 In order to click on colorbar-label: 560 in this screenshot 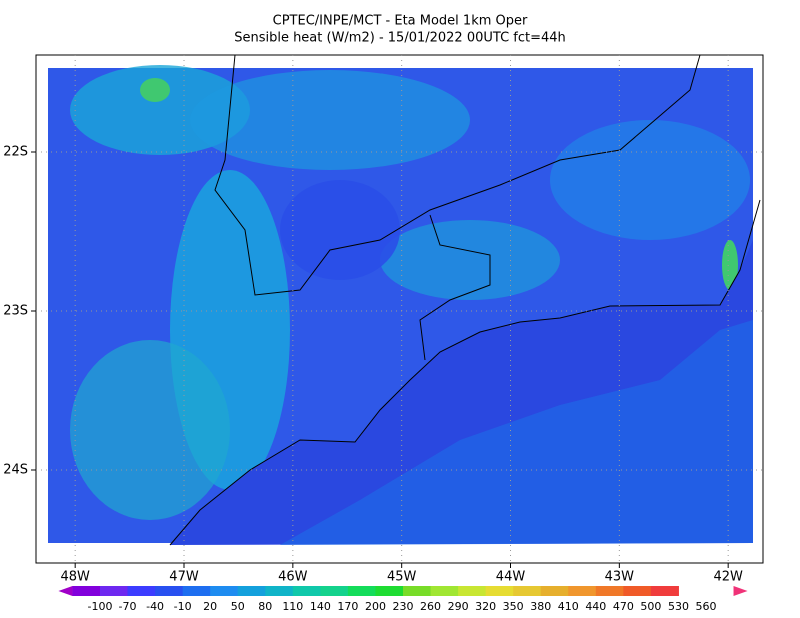, I will do `click(706, 606)`.